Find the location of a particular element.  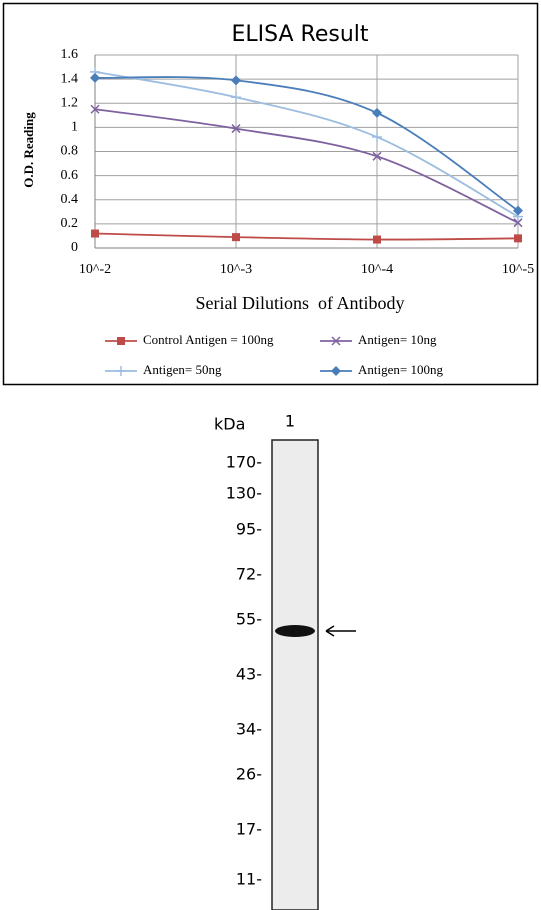

x-tick-label: 10^-3 is located at coordinates (236, 269).